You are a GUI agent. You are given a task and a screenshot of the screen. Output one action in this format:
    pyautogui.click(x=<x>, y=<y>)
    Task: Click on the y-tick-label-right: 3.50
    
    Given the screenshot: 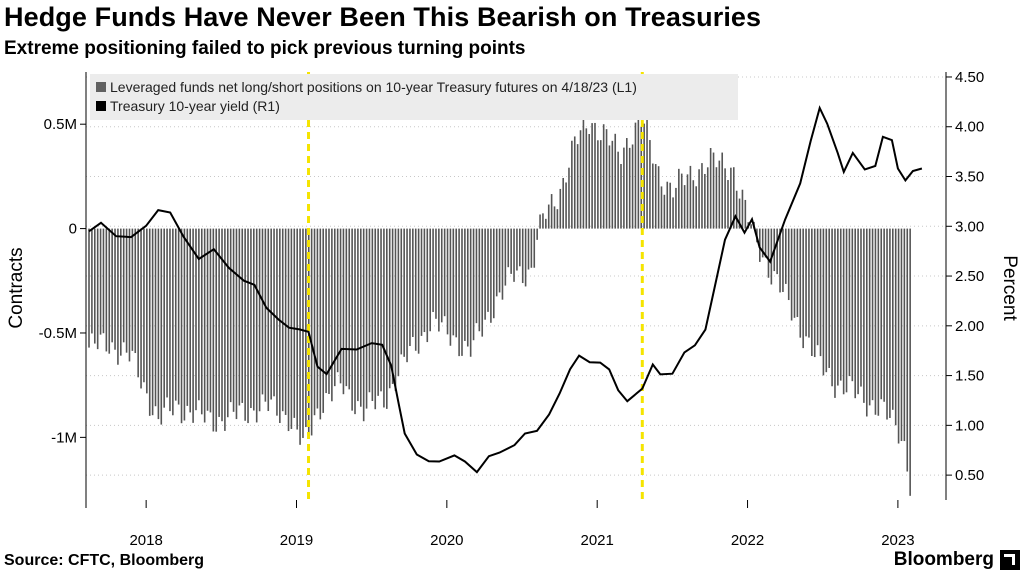 What is the action you would take?
    pyautogui.click(x=969, y=177)
    